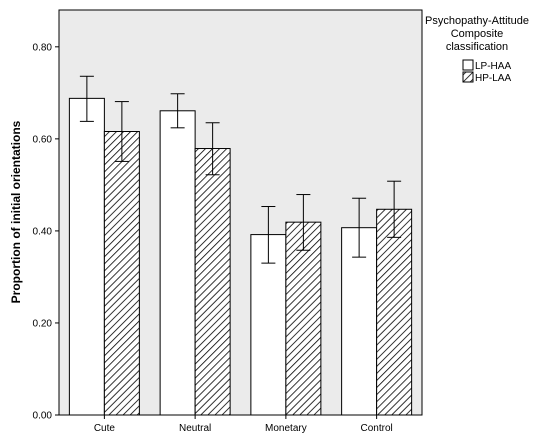 The image size is (550, 439). What do you see at coordinates (468, 77) in the screenshot?
I see `legend-swatch-hp-laa` at bounding box center [468, 77].